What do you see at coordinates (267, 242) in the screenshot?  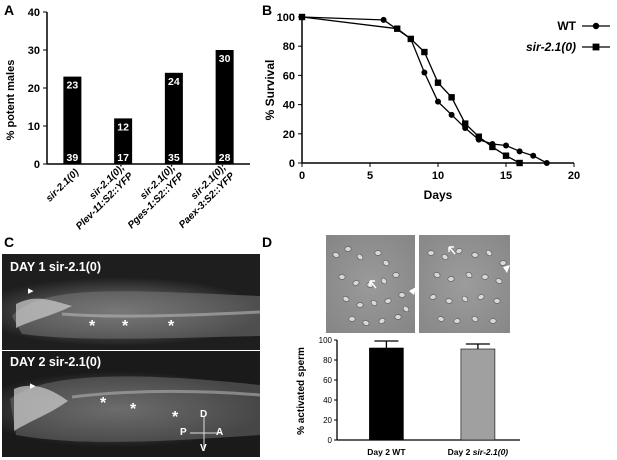 I see `panel-letter-d: D` at bounding box center [267, 242].